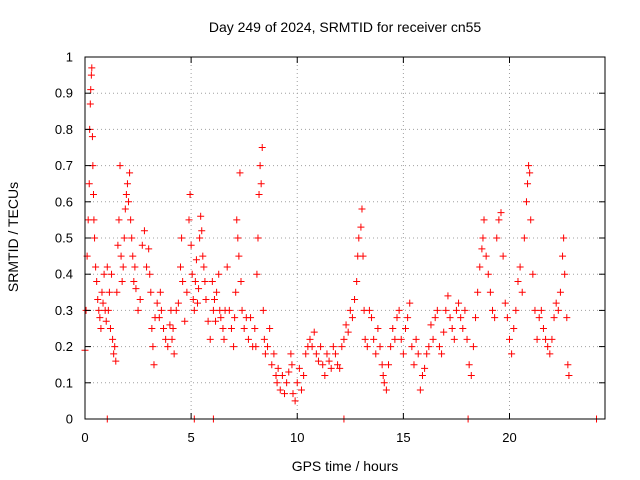 This screenshot has width=640, height=480. I want to click on y-axis-label: SRMTID / TECUs, so click(13, 237).